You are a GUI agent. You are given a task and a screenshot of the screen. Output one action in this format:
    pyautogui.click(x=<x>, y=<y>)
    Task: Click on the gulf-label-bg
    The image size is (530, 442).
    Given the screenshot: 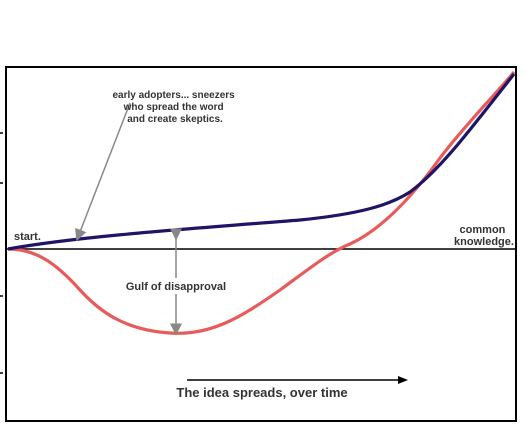 What is the action you would take?
    pyautogui.click(x=175, y=286)
    